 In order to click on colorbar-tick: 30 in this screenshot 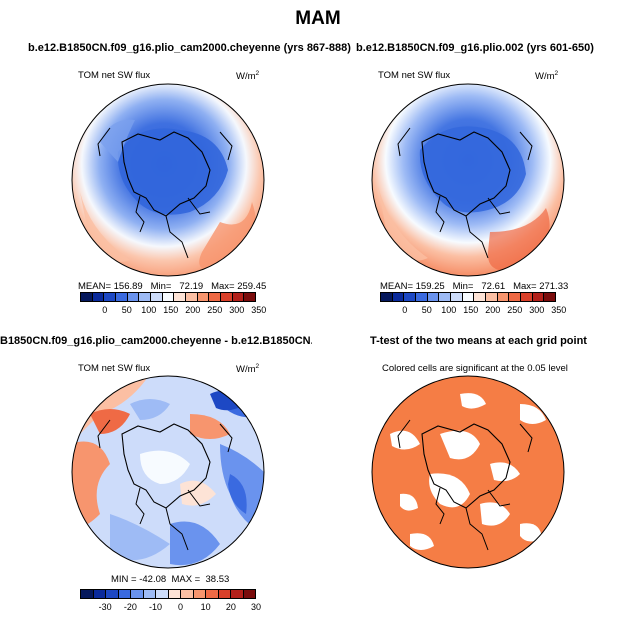, I will do `click(256, 607)`.